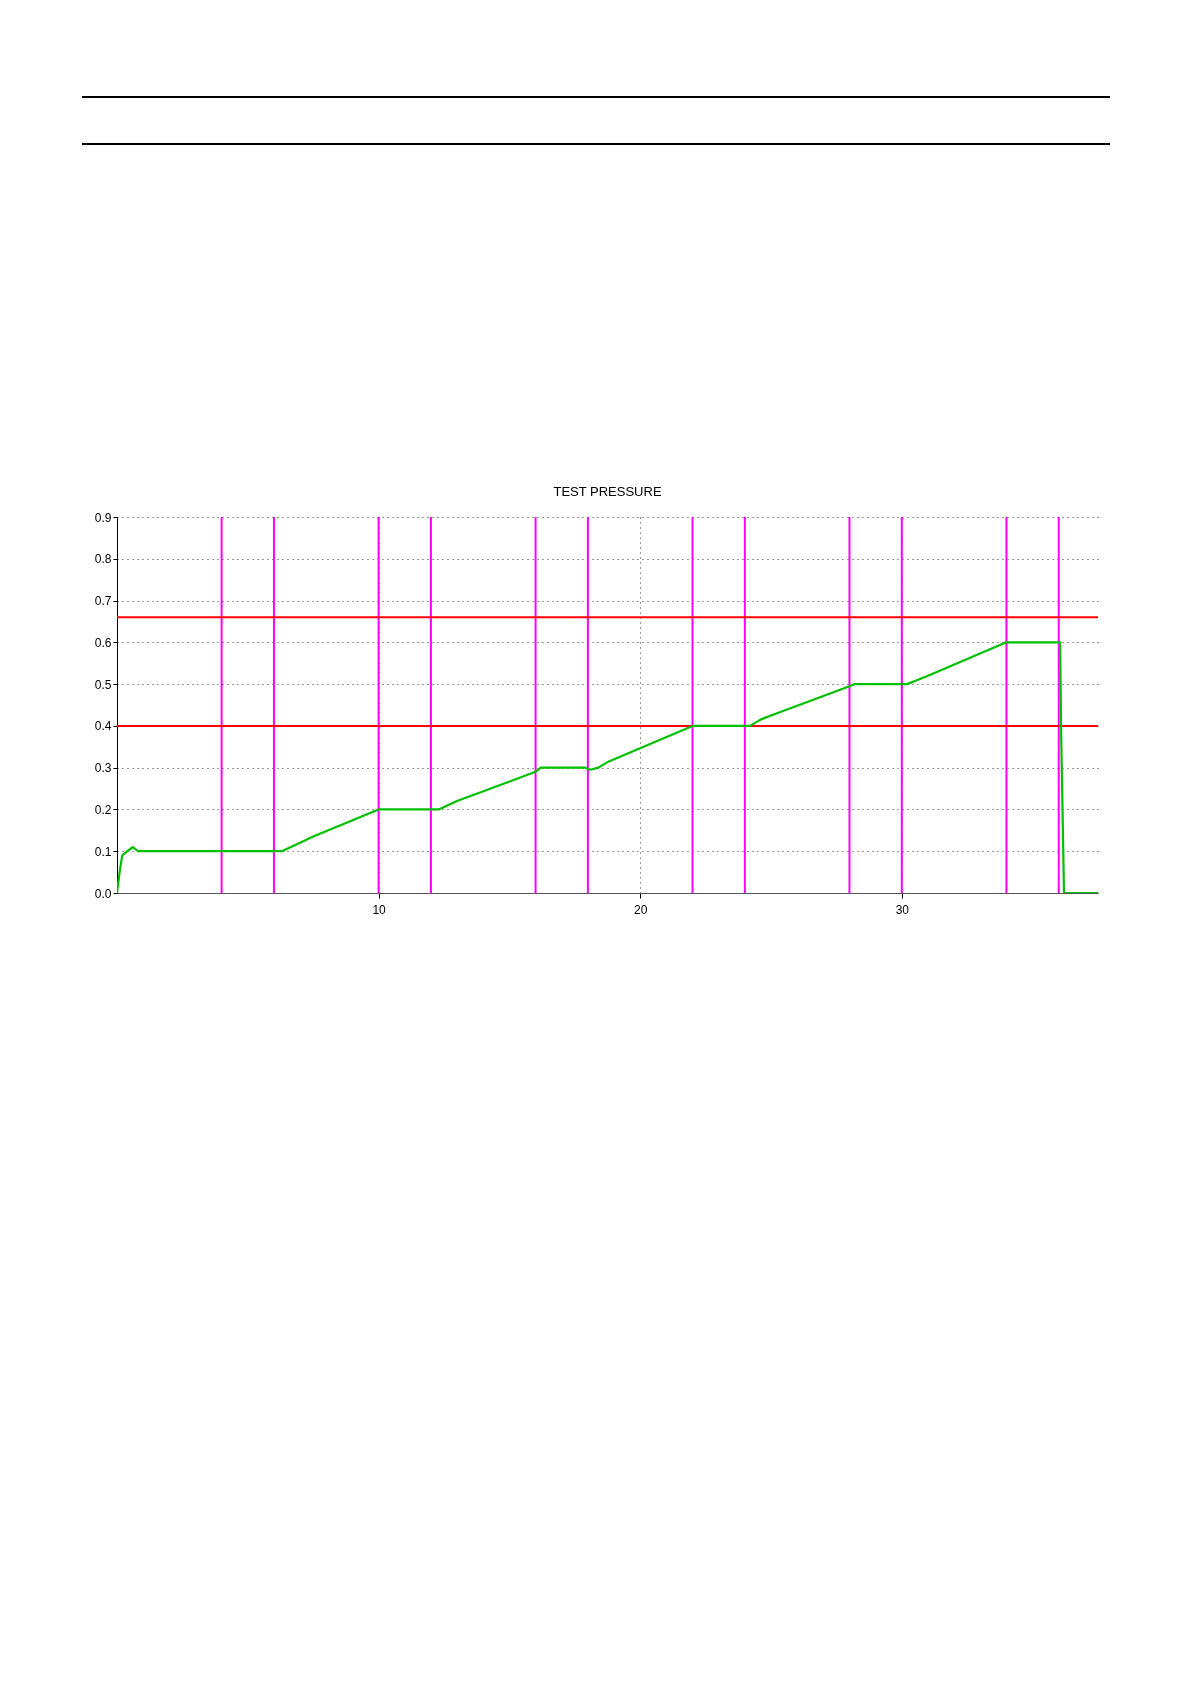  I want to click on y-tick-label: 0.0, so click(103, 893).